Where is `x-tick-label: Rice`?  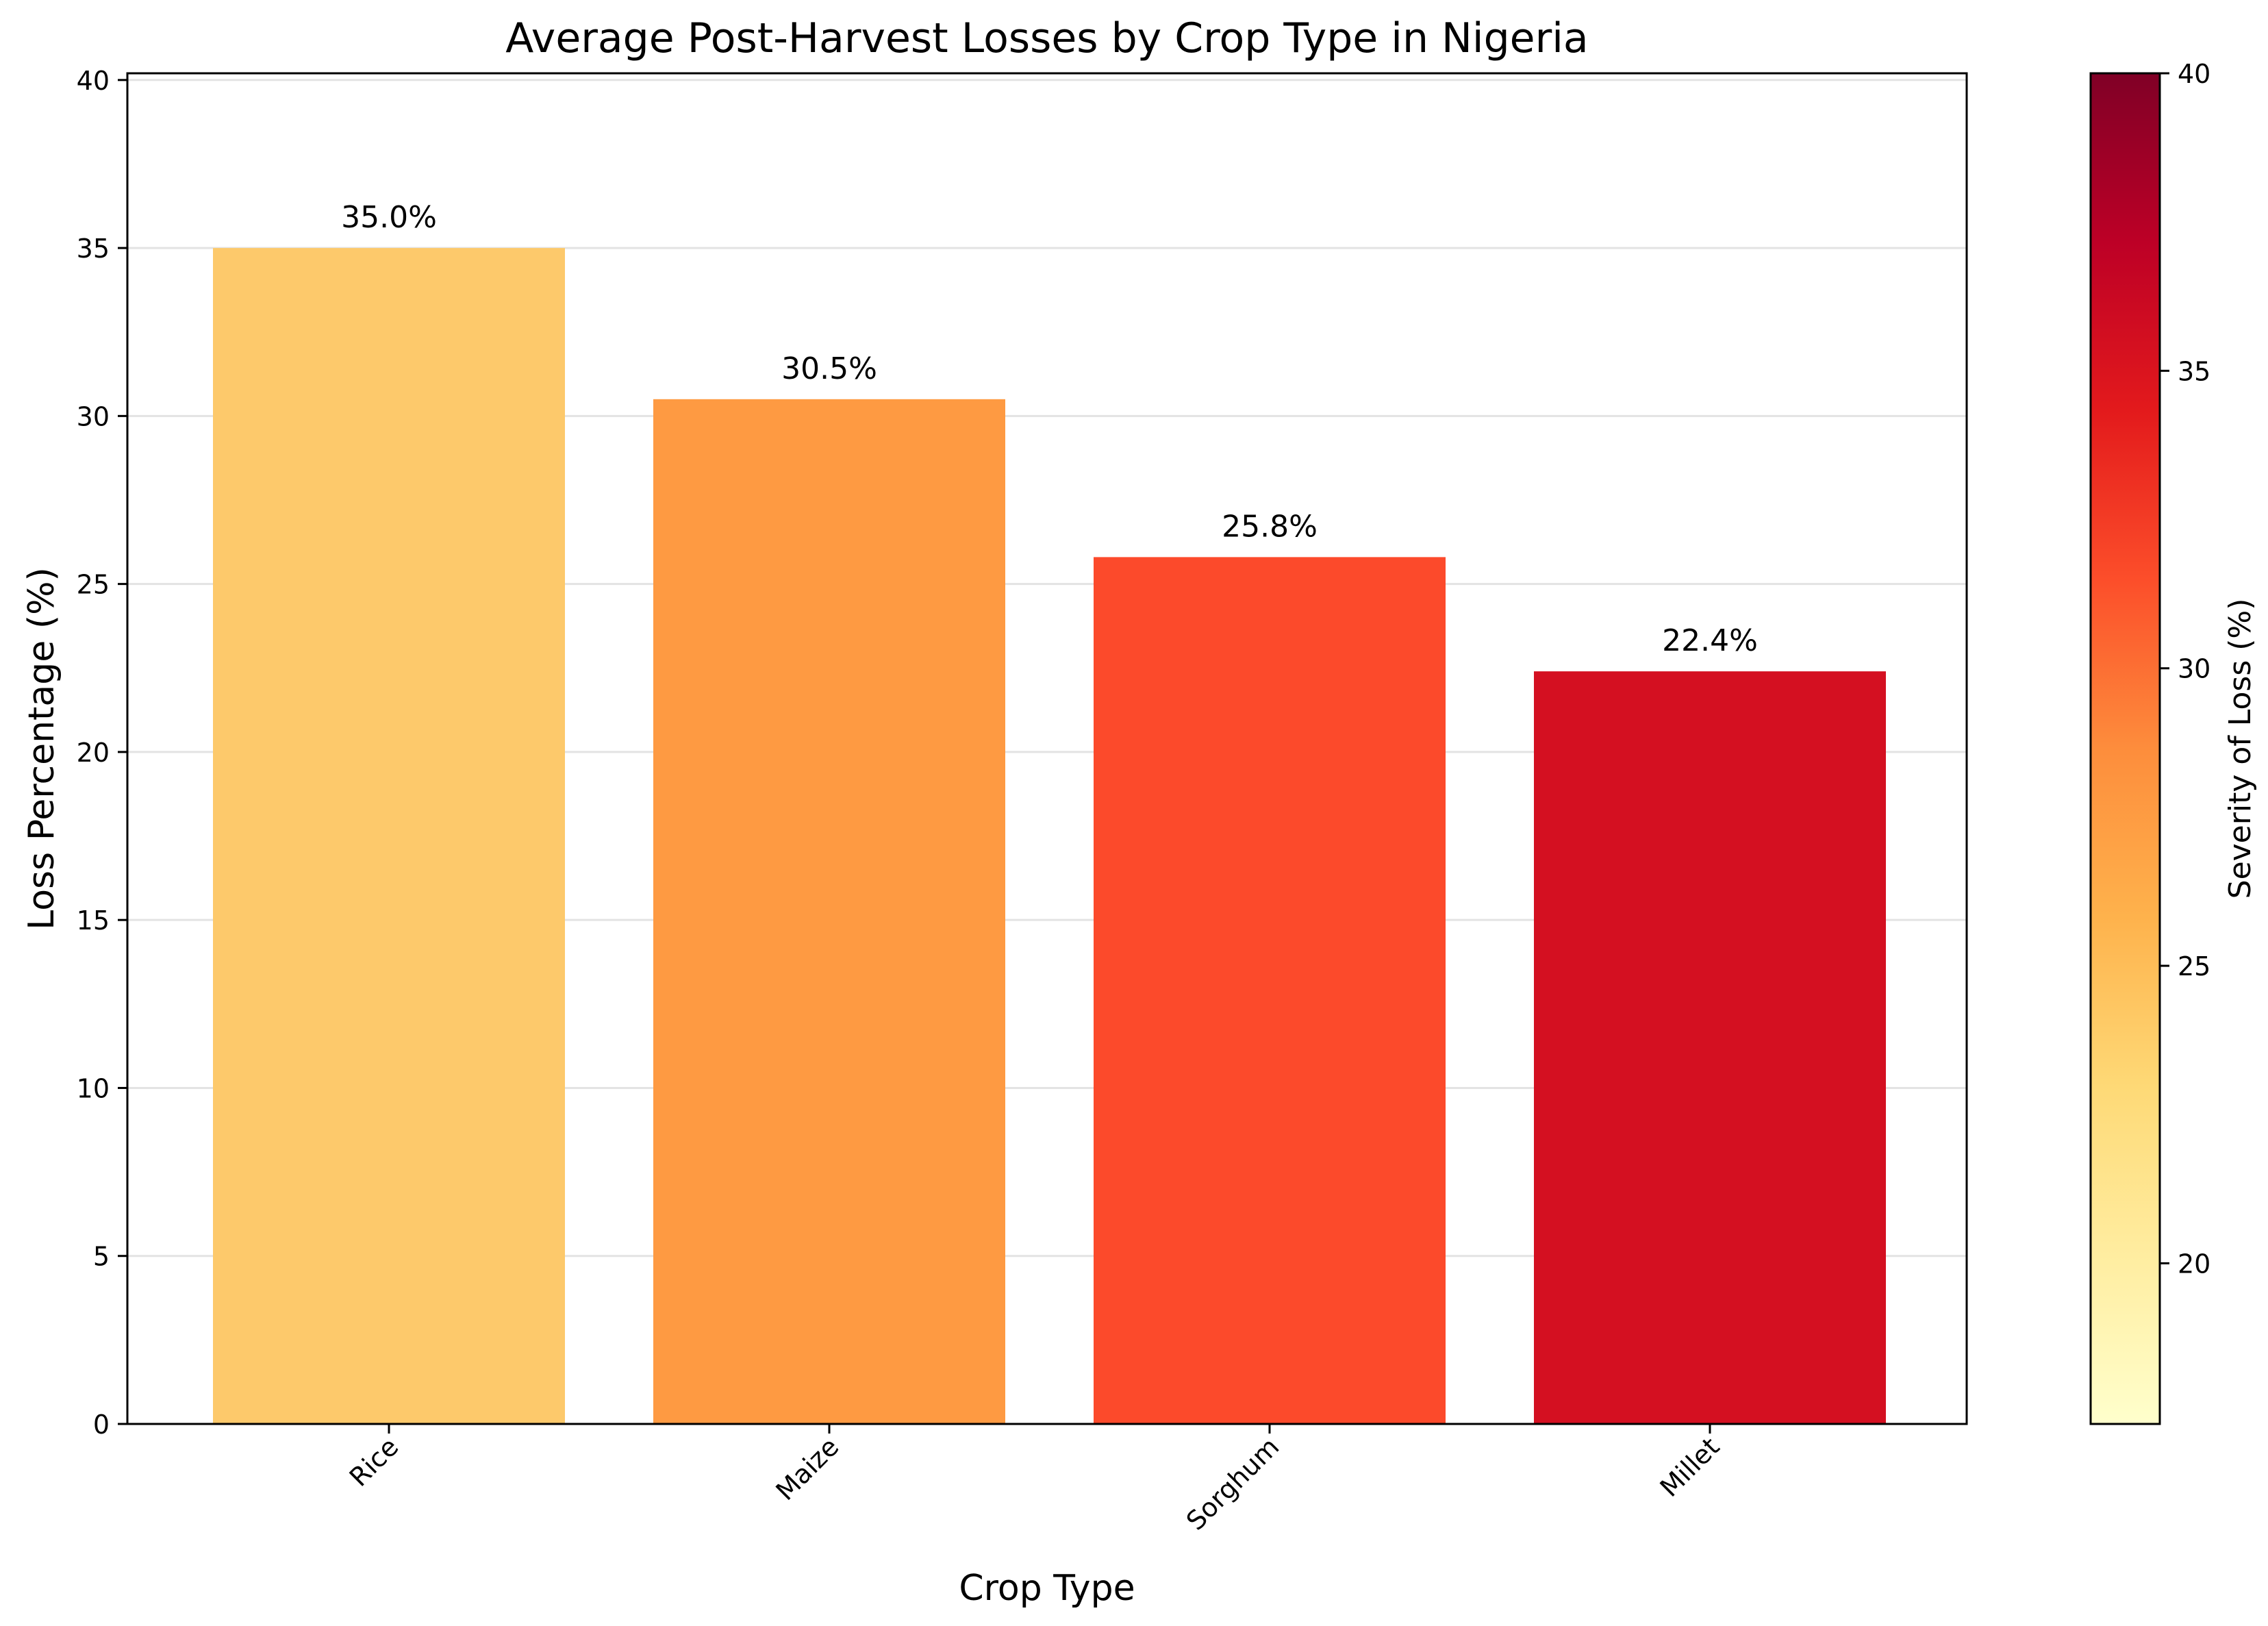 x-tick-label: Rice is located at coordinates (375, 1461).